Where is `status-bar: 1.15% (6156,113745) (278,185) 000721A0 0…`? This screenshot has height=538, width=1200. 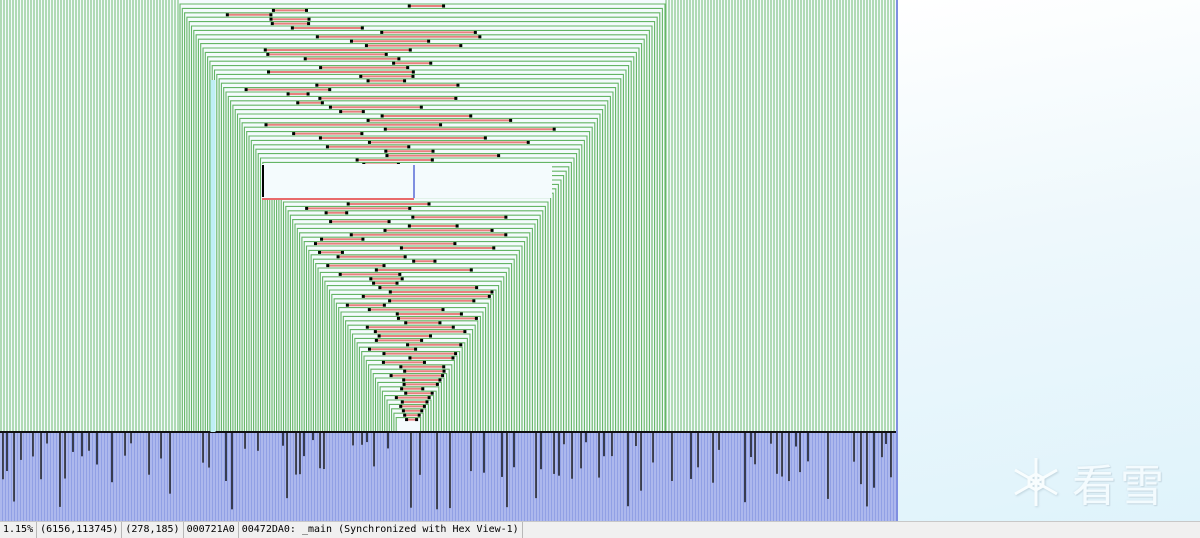 status-bar: 1.15% (6156,113745) (278,185) 000721A0 0… is located at coordinates (600, 529).